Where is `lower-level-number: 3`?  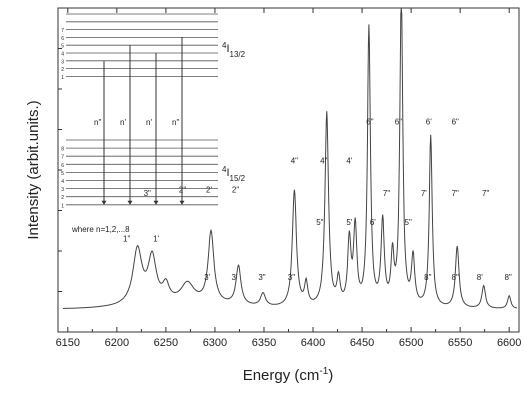 lower-level-number: 3 is located at coordinates (62, 190).